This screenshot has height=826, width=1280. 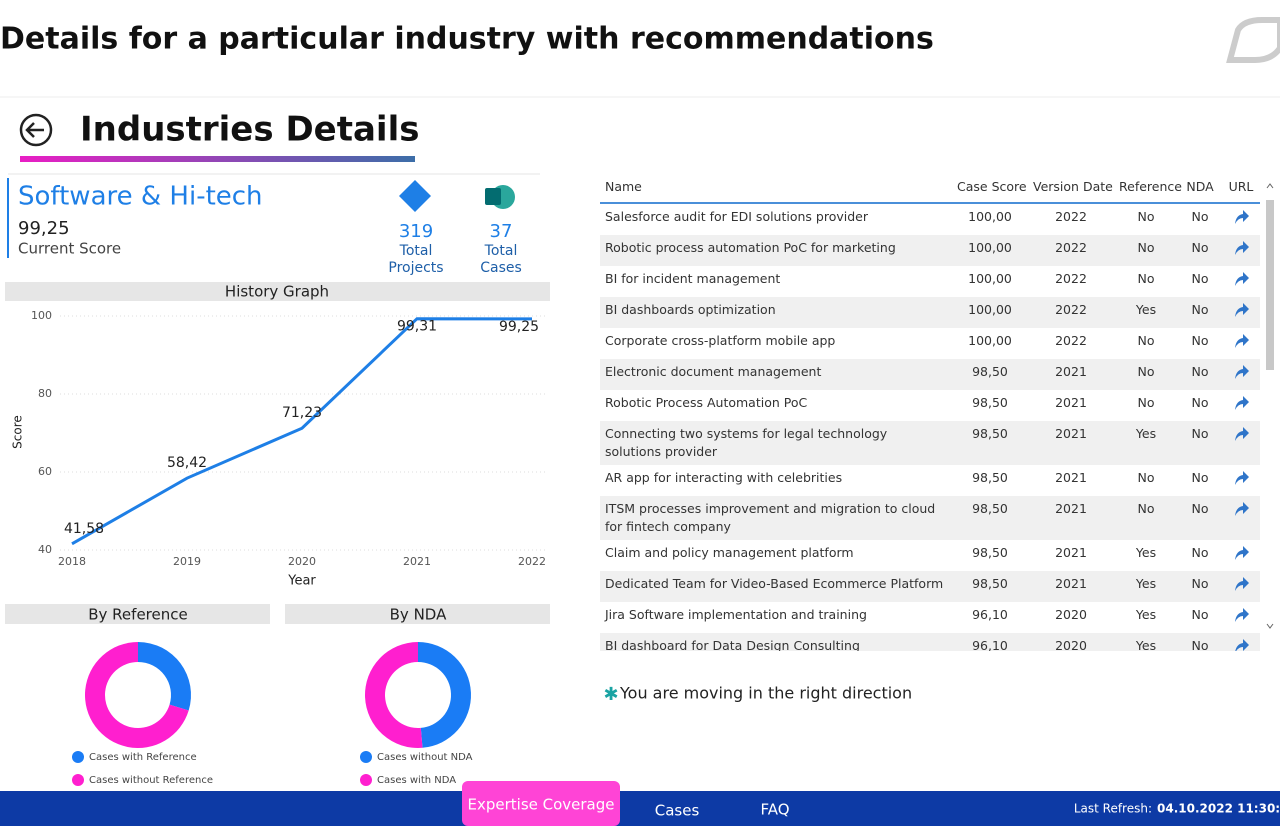 What do you see at coordinates (1071, 188) in the screenshot?
I see `column-header: Version Date` at bounding box center [1071, 188].